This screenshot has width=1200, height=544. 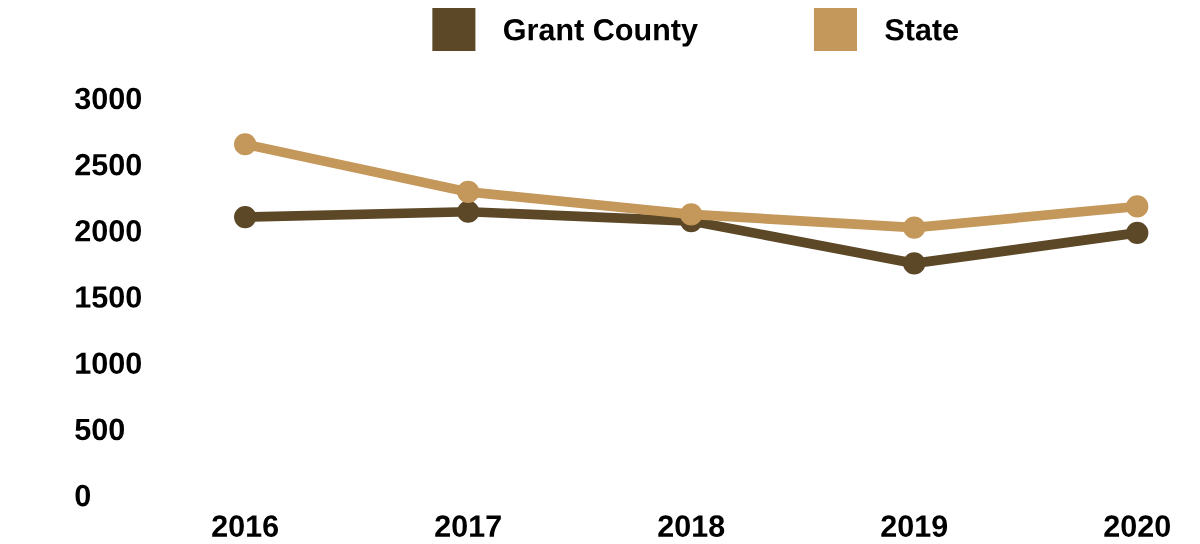 What do you see at coordinates (83, 495) in the screenshot?
I see `y-tick-label: 0` at bounding box center [83, 495].